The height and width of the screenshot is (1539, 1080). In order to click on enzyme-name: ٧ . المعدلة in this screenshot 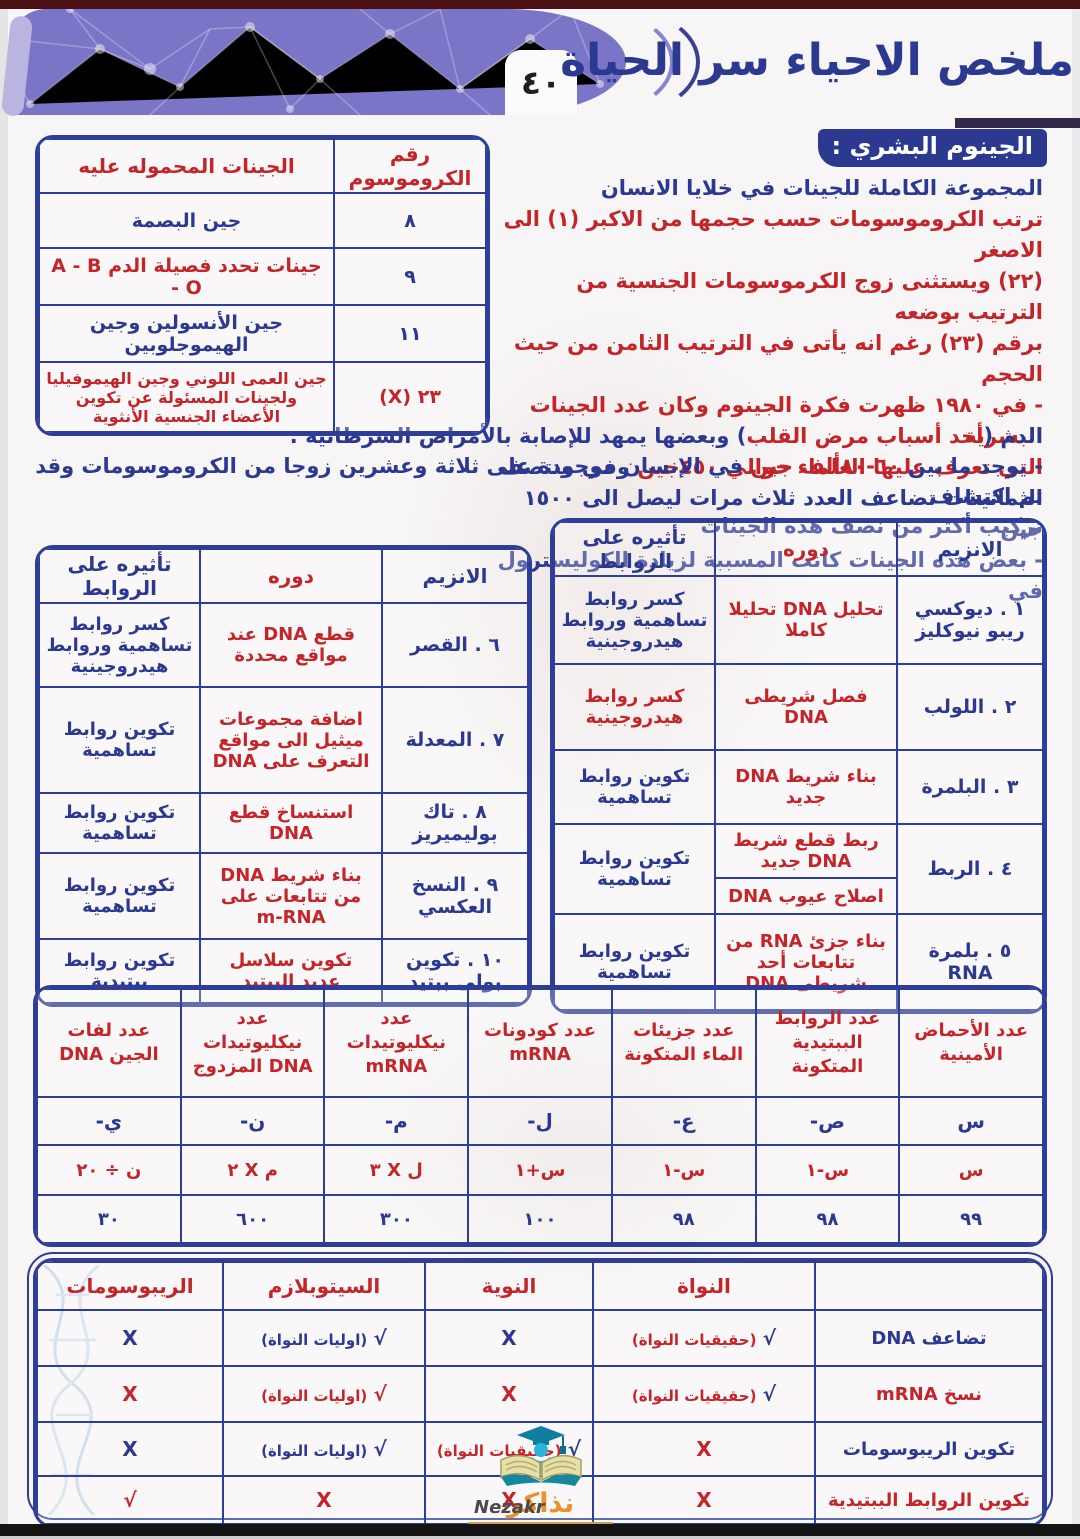, I will do `click(455, 740)`.